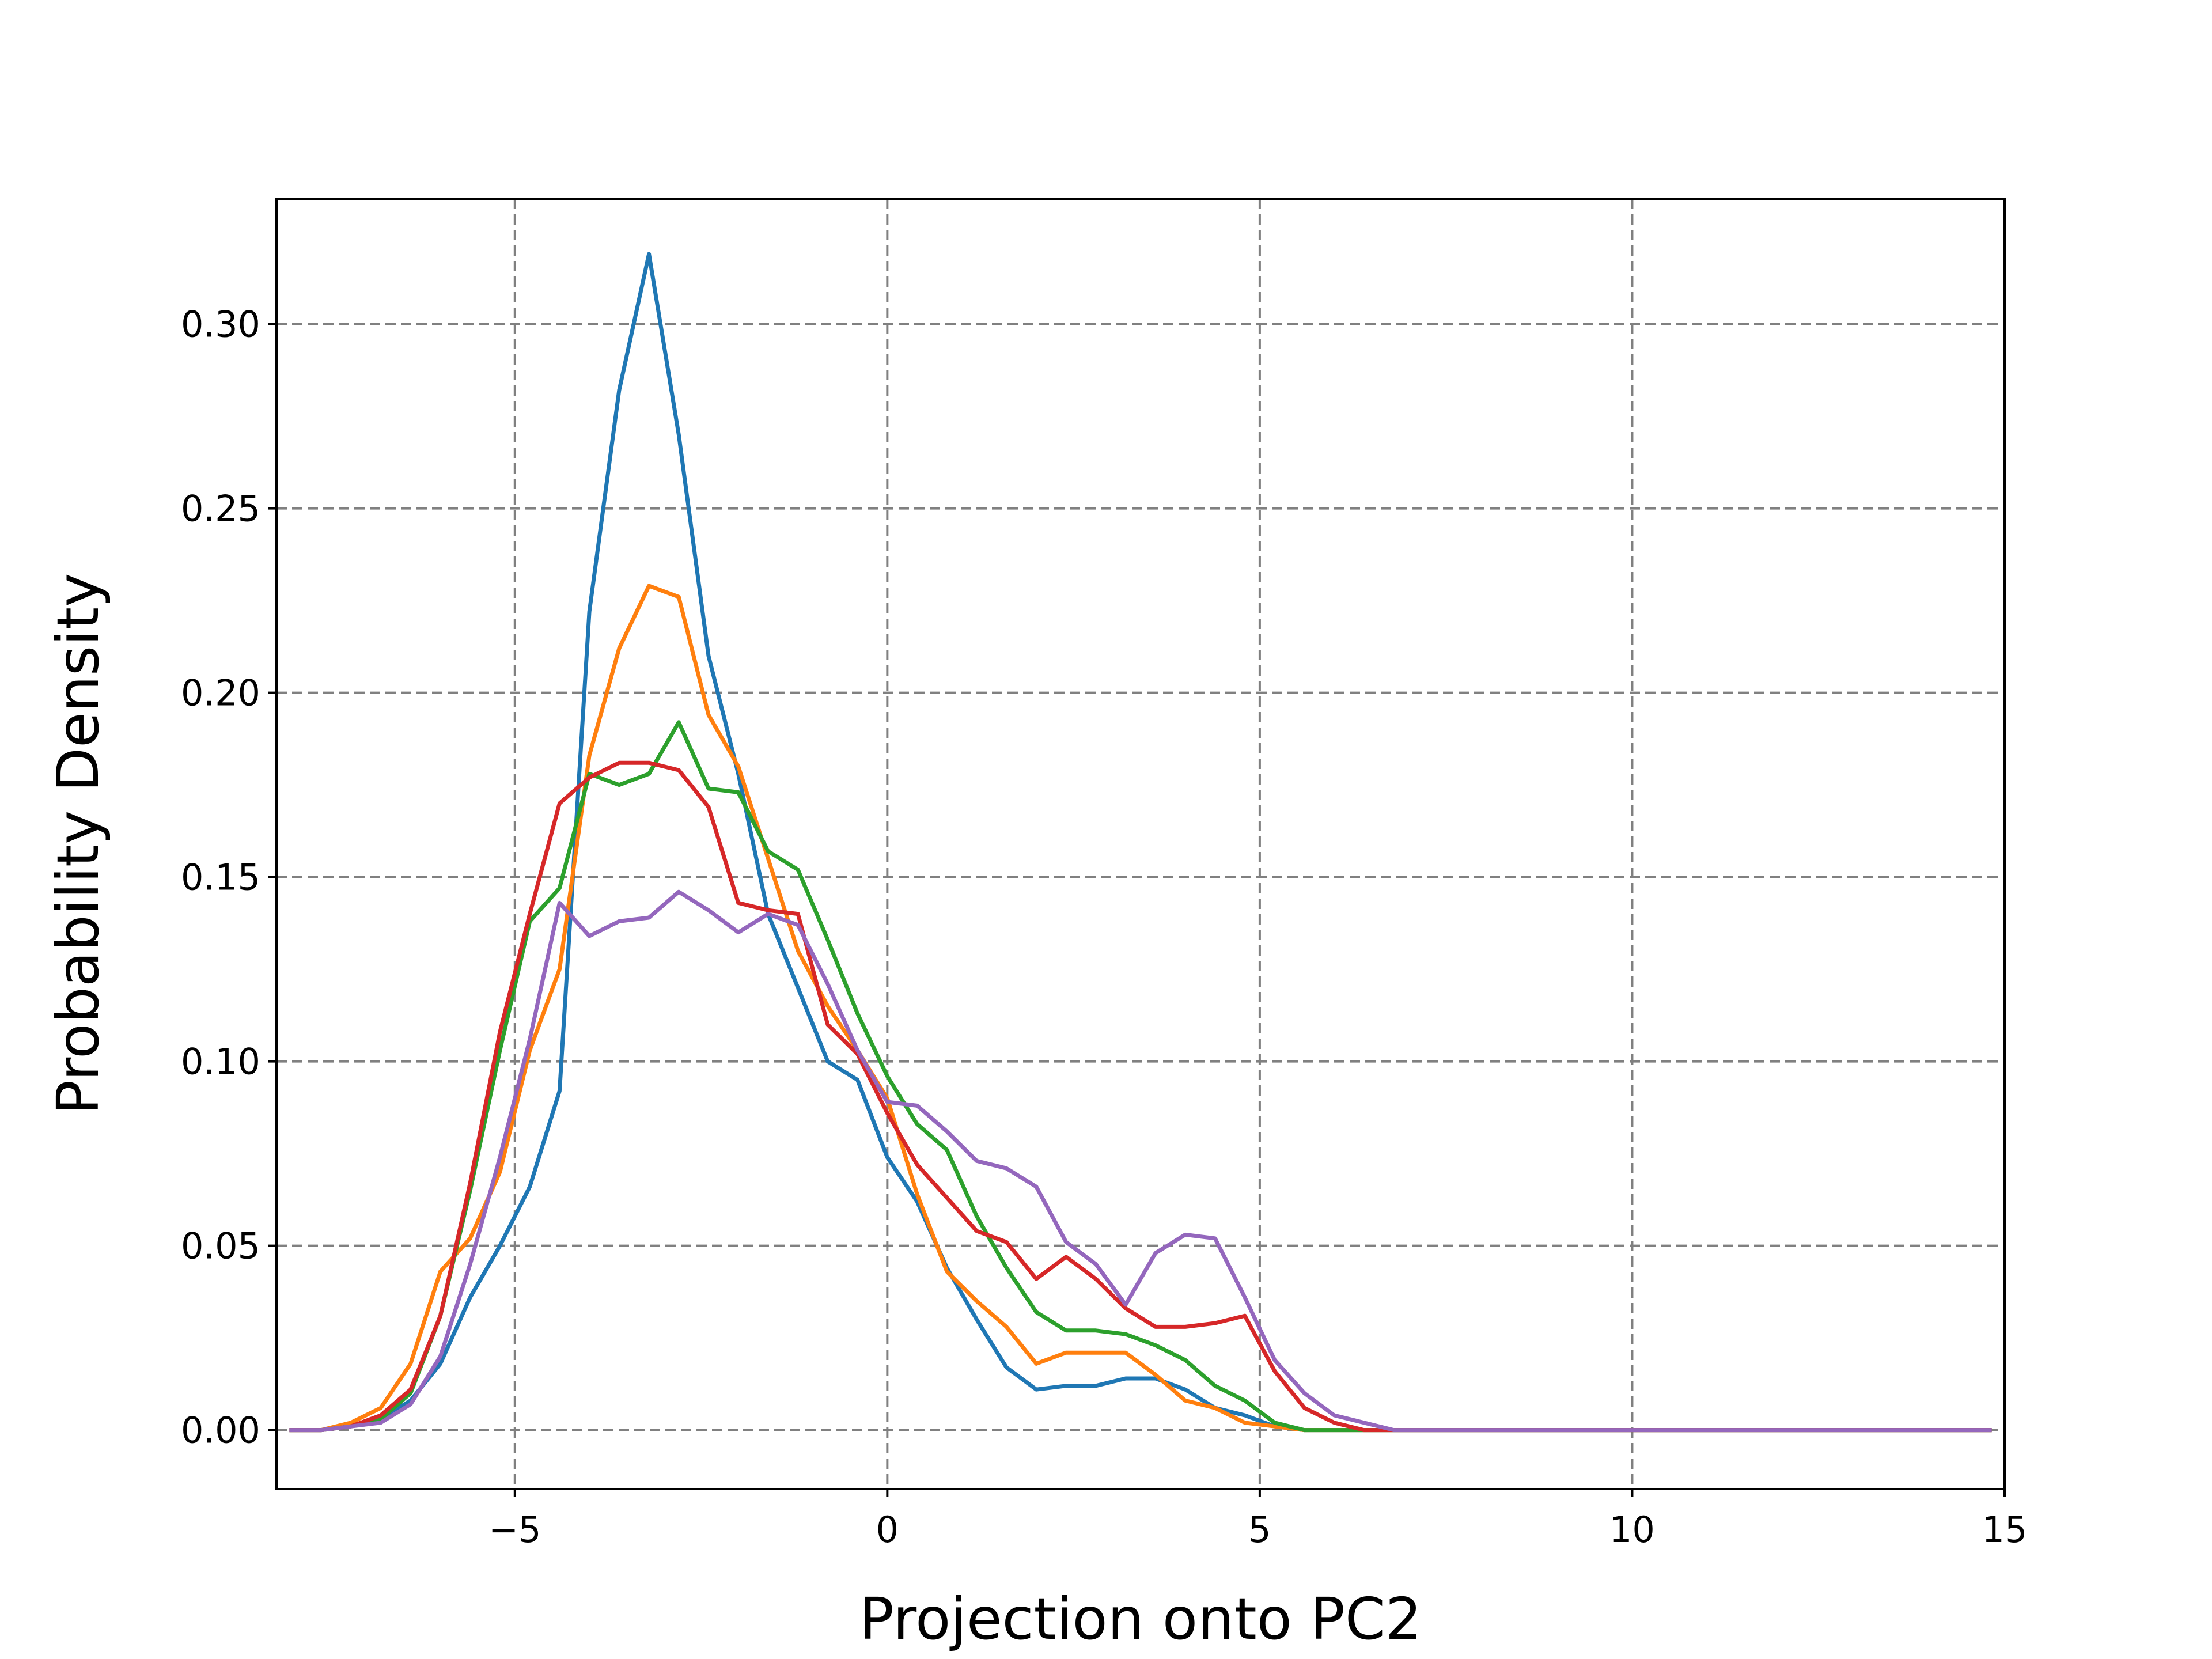 The width and height of the screenshot is (2212, 1659). Describe the element at coordinates (514, 1530) in the screenshot. I see `x-tick-label: −5` at that location.